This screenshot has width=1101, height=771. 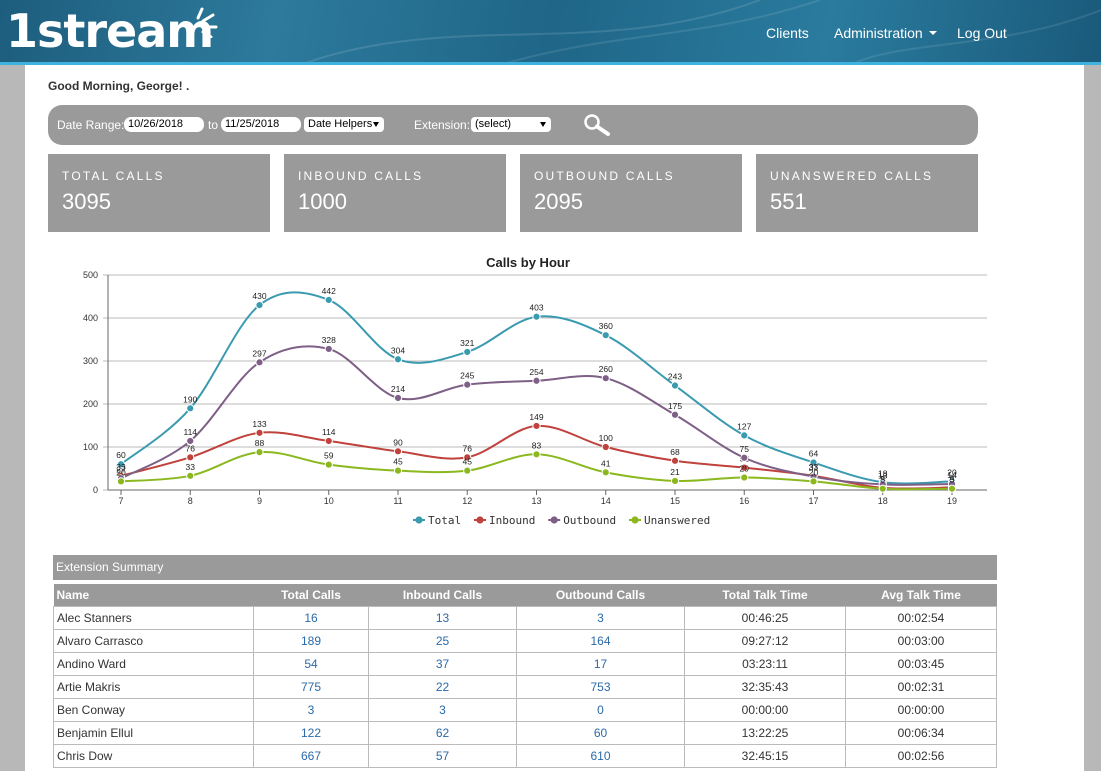 What do you see at coordinates (110, 31) in the screenshot?
I see `app-logo: 1stream` at bounding box center [110, 31].